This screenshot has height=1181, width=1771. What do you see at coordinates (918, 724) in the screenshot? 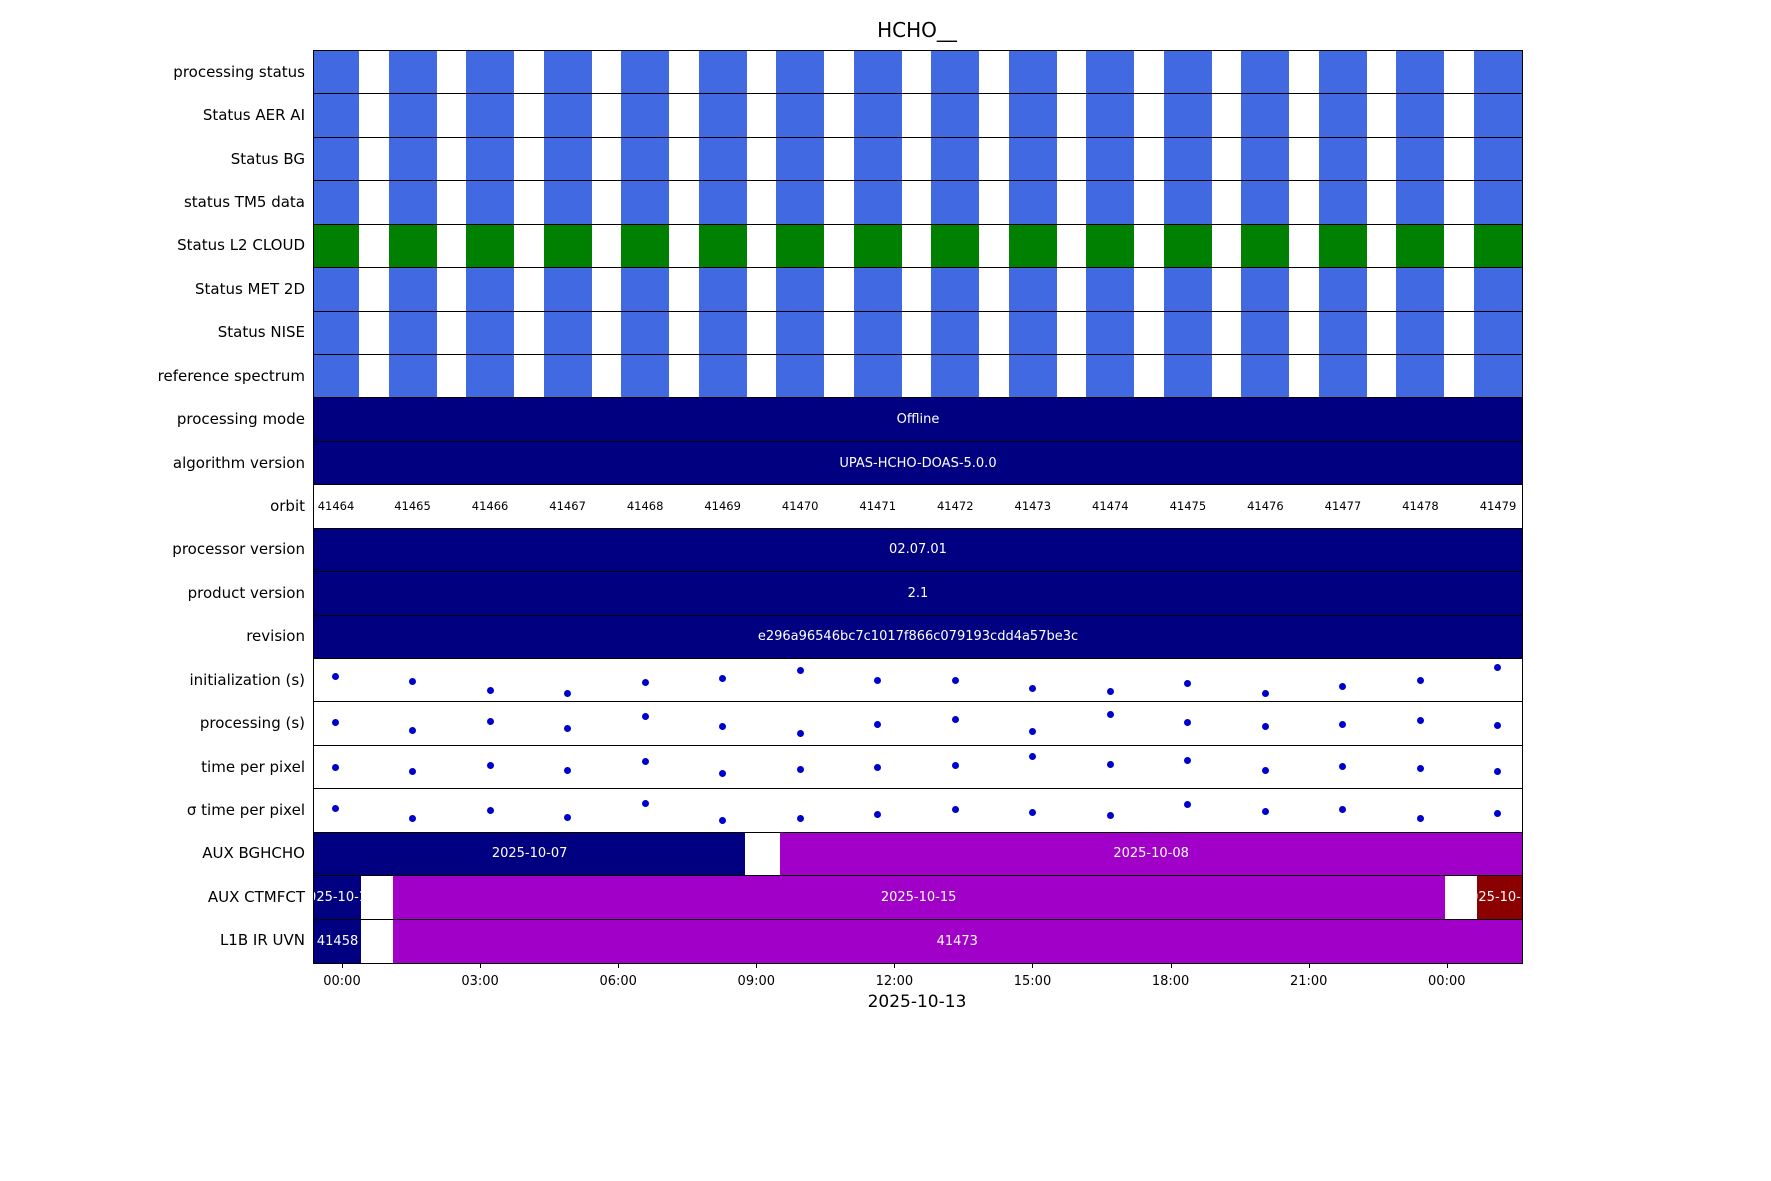
I see `row-processing-s` at bounding box center [918, 724].